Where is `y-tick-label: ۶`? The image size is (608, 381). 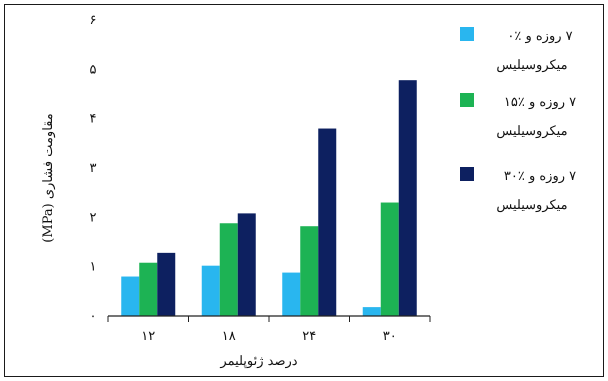
y-tick-label: ۶ is located at coordinates (93, 20).